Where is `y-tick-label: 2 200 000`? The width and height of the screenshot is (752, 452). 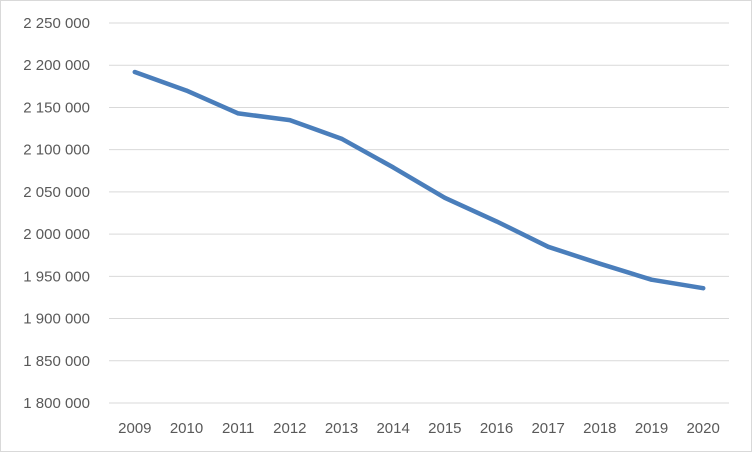 y-tick-label: 2 200 000 is located at coordinates (56, 65).